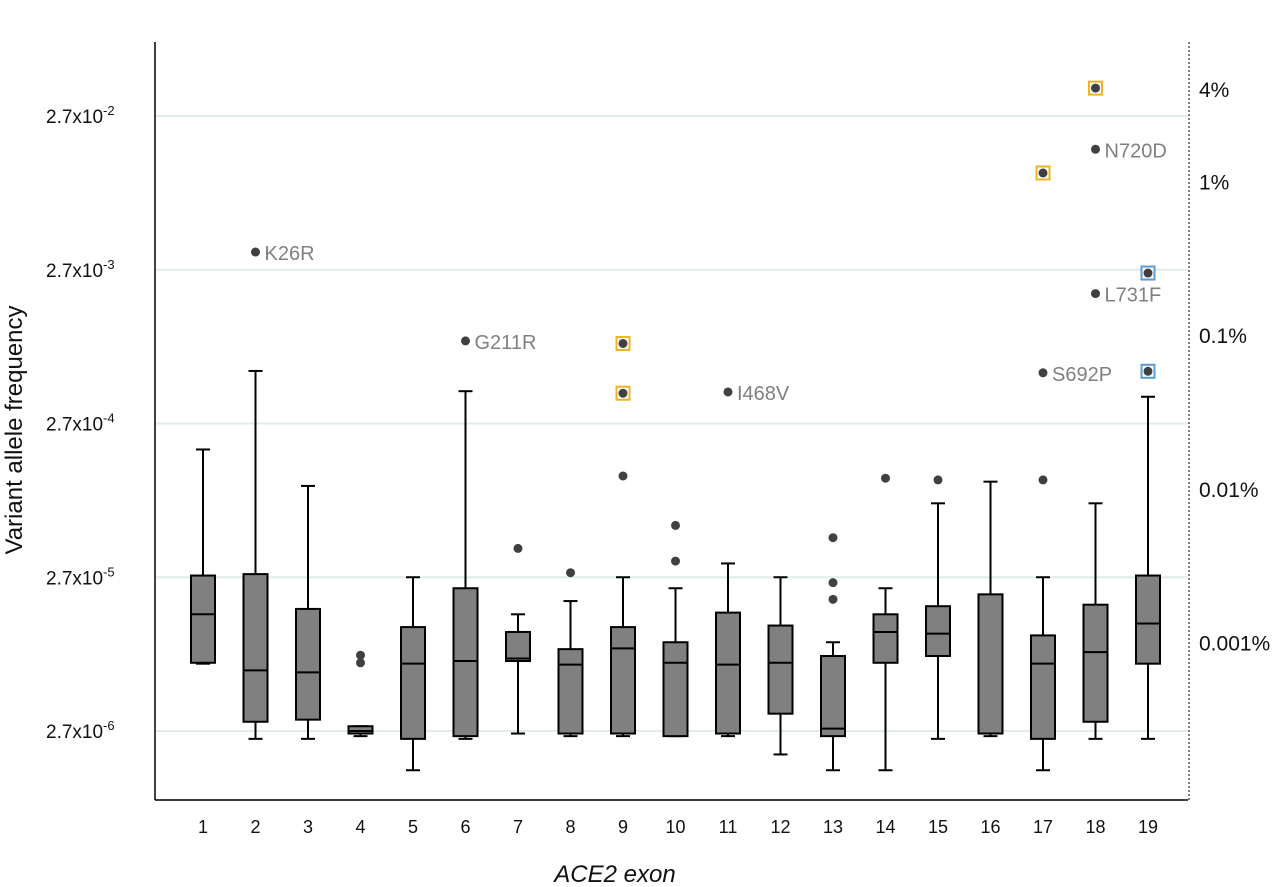  What do you see at coordinates (14, 429) in the screenshot?
I see `y-axis-title: Variant allele frequency` at bounding box center [14, 429].